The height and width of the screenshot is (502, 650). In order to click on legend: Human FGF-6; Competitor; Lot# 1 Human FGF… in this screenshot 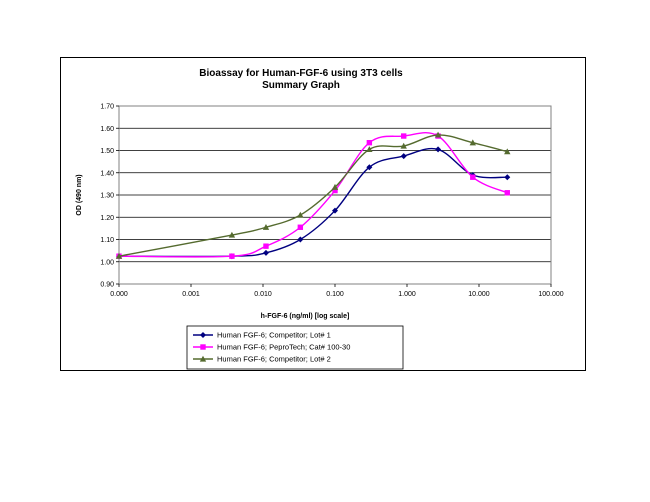, I will do `click(295, 347)`.